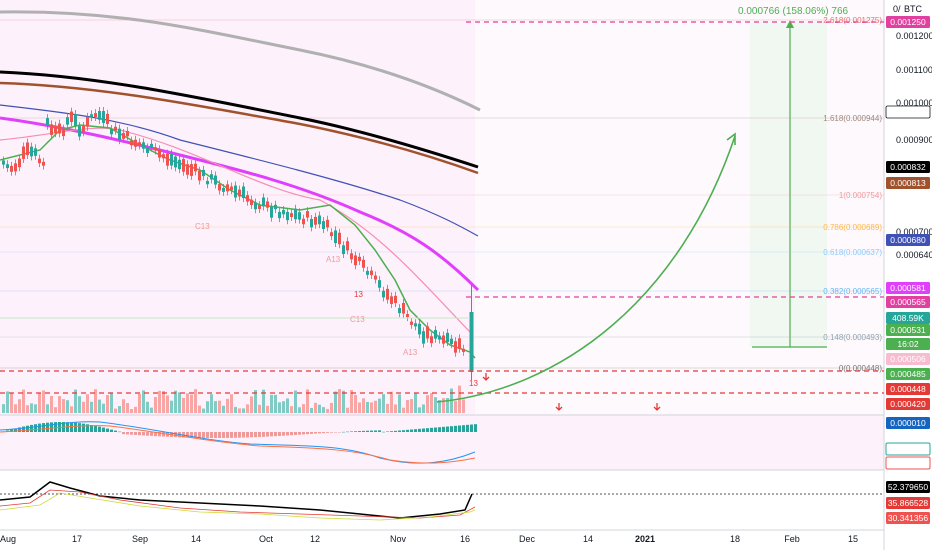 Image resolution: width=932 pixels, height=550 pixels. What do you see at coordinates (852, 291) in the screenshot?
I see `fib-level-label: 0.382(0.000565)` at bounding box center [852, 291].